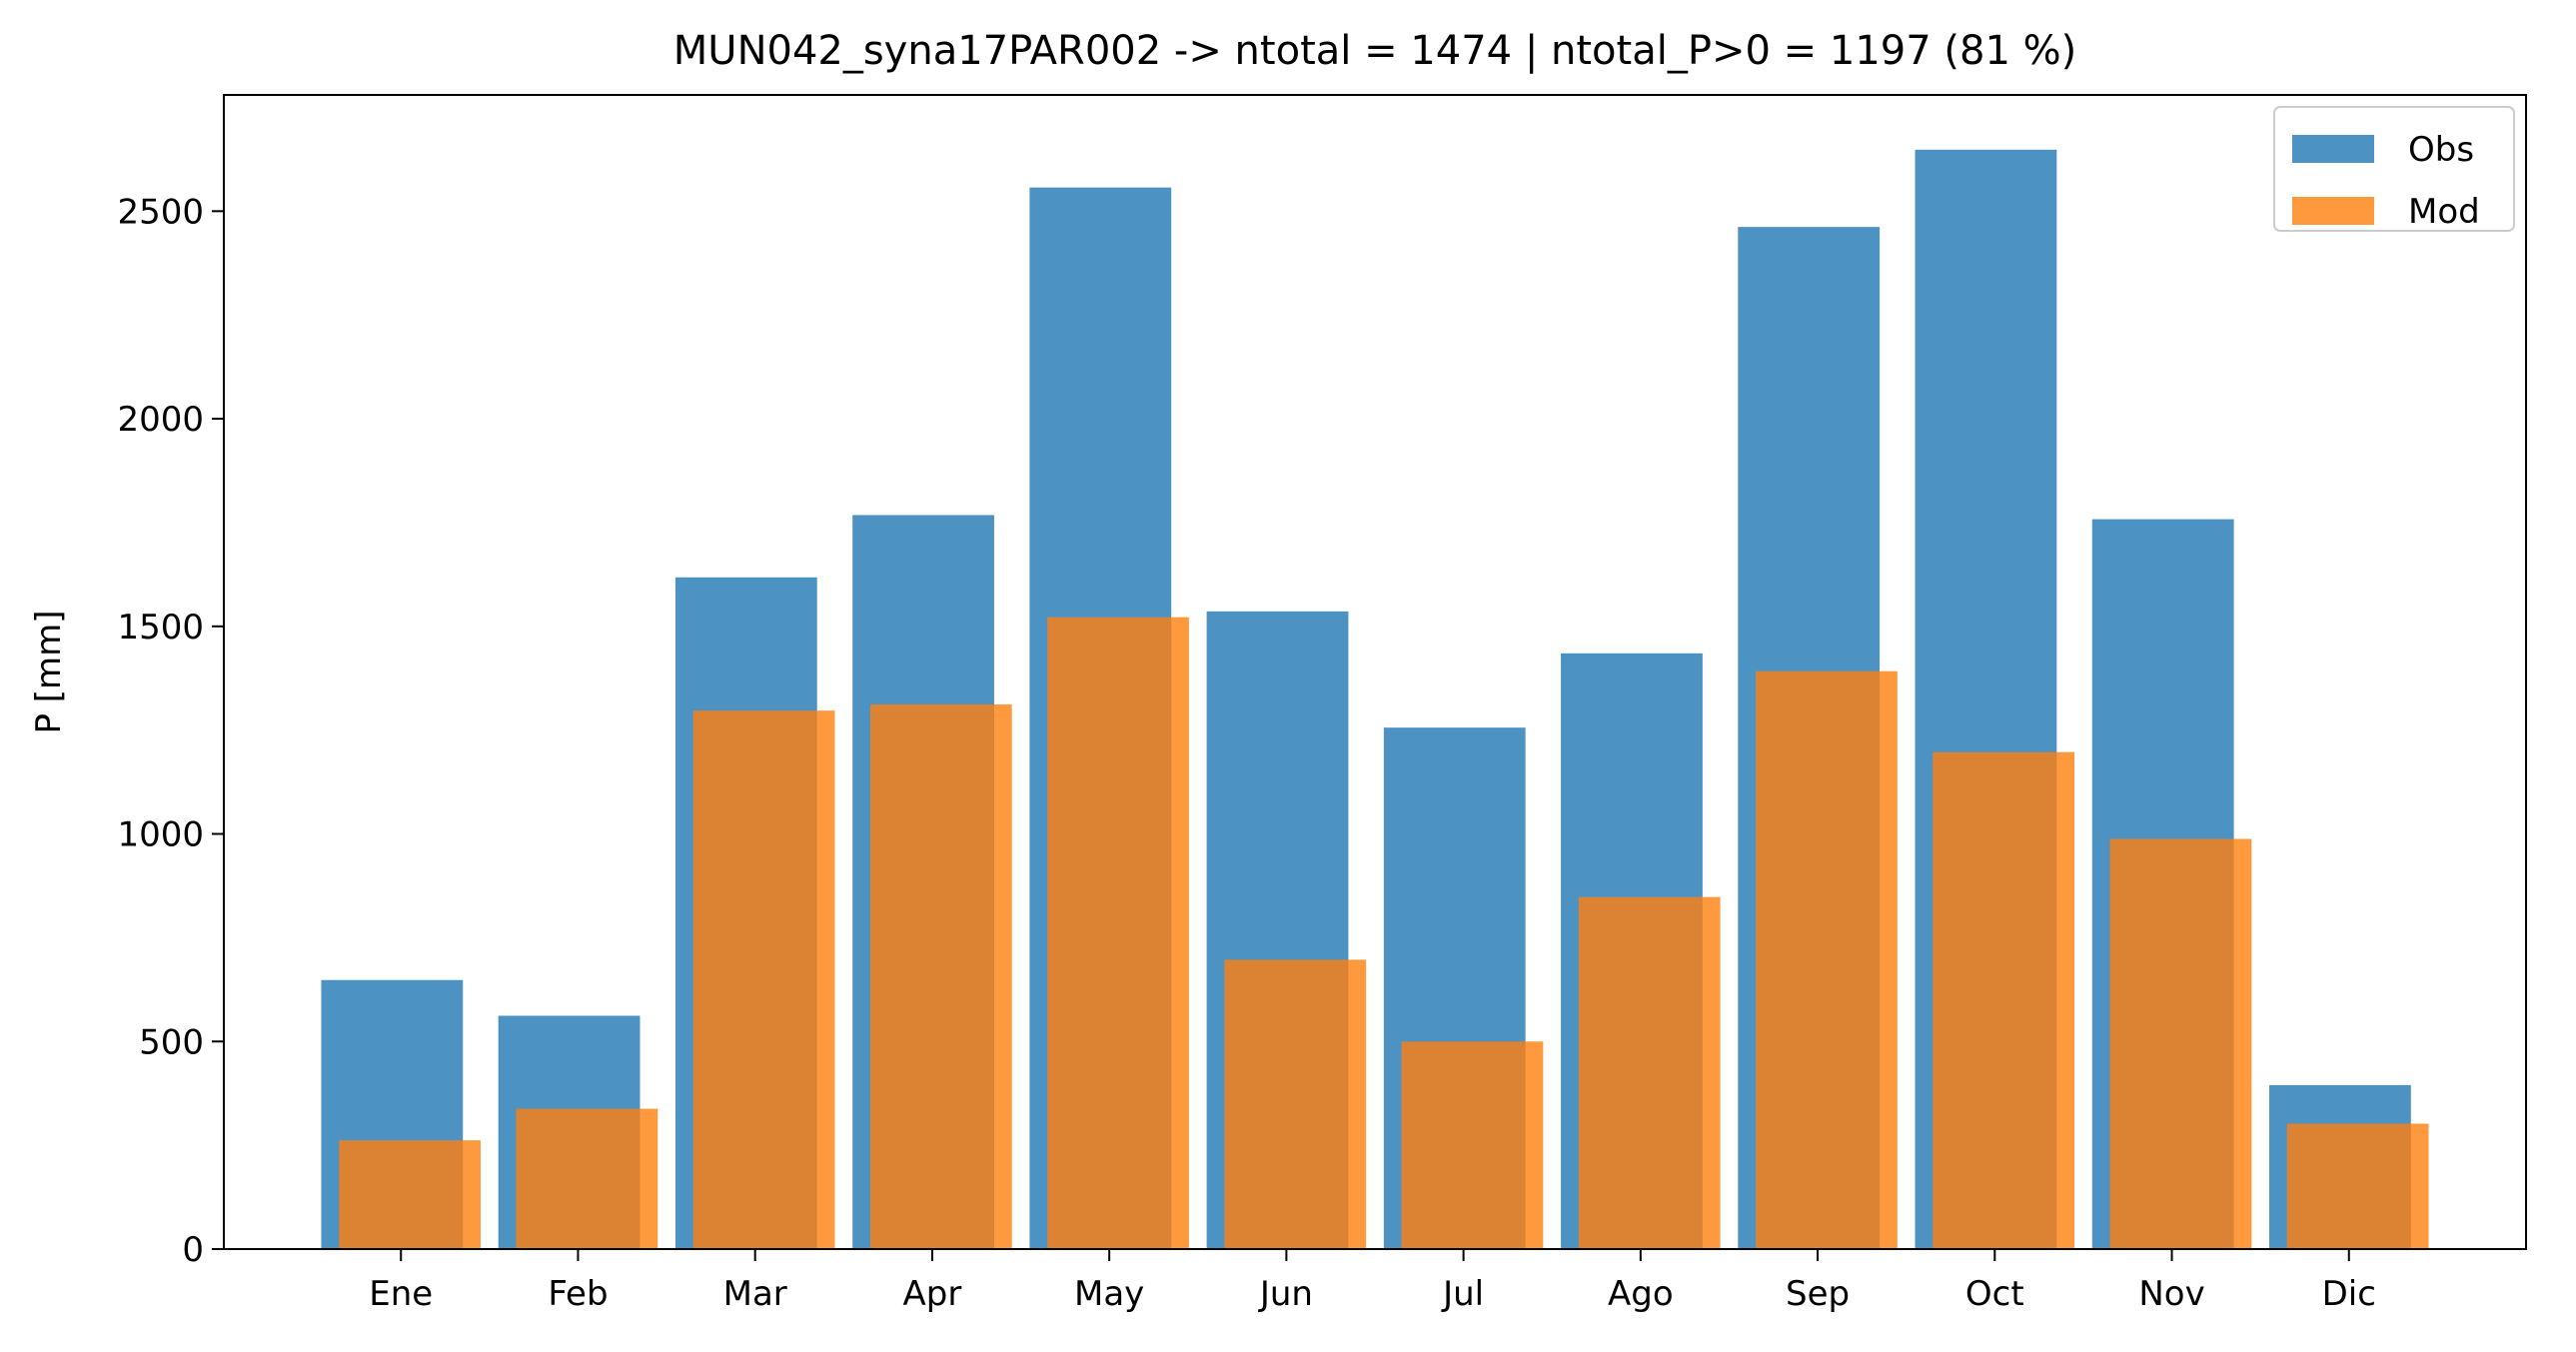  What do you see at coordinates (1109, 1294) in the screenshot?
I see `x-tick-label: May` at bounding box center [1109, 1294].